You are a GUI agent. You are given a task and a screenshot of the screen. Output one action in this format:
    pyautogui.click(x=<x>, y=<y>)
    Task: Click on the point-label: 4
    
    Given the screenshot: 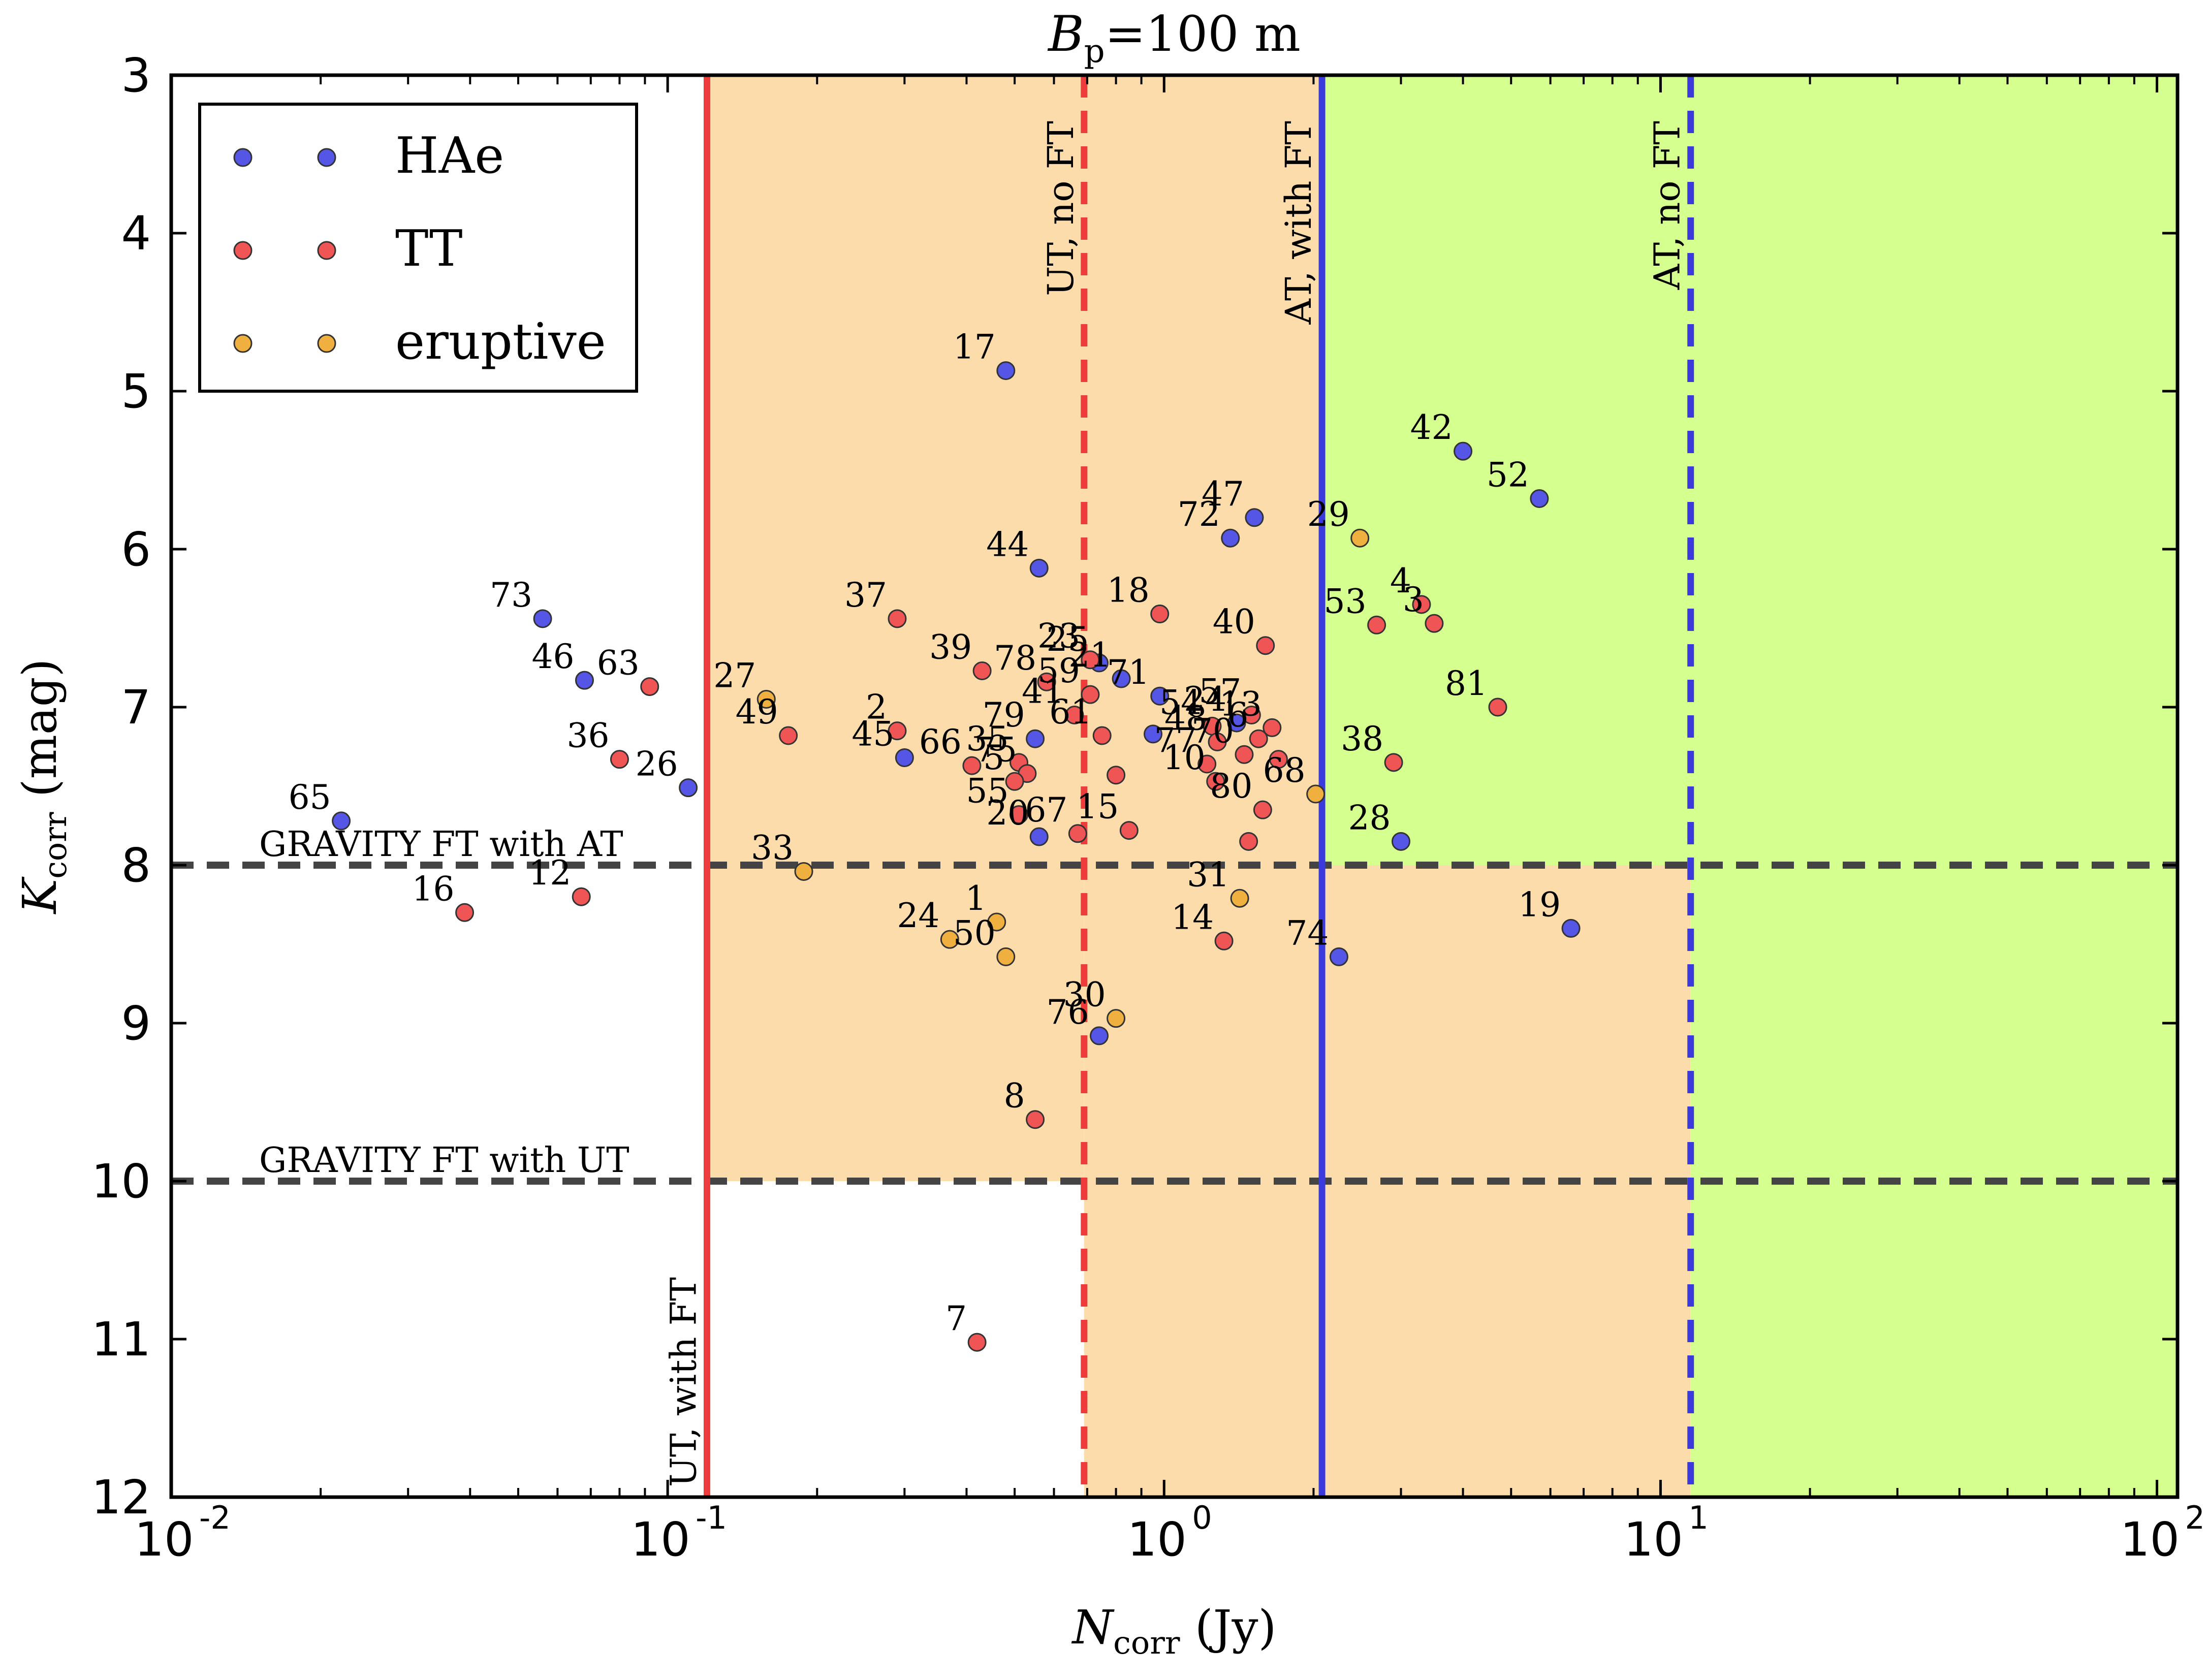 What is the action you would take?
    pyautogui.click(x=1400, y=580)
    